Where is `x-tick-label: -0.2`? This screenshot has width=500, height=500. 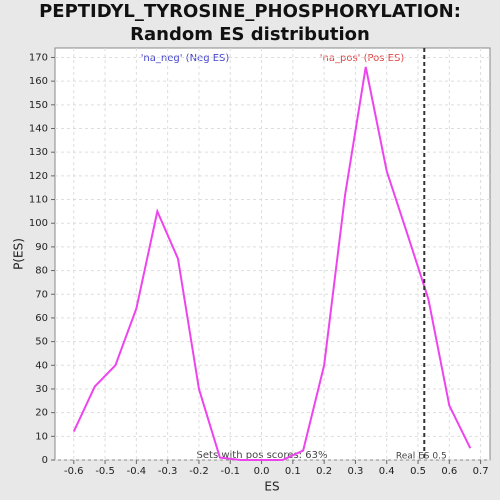 x-tick-label: -0.2 is located at coordinates (199, 471).